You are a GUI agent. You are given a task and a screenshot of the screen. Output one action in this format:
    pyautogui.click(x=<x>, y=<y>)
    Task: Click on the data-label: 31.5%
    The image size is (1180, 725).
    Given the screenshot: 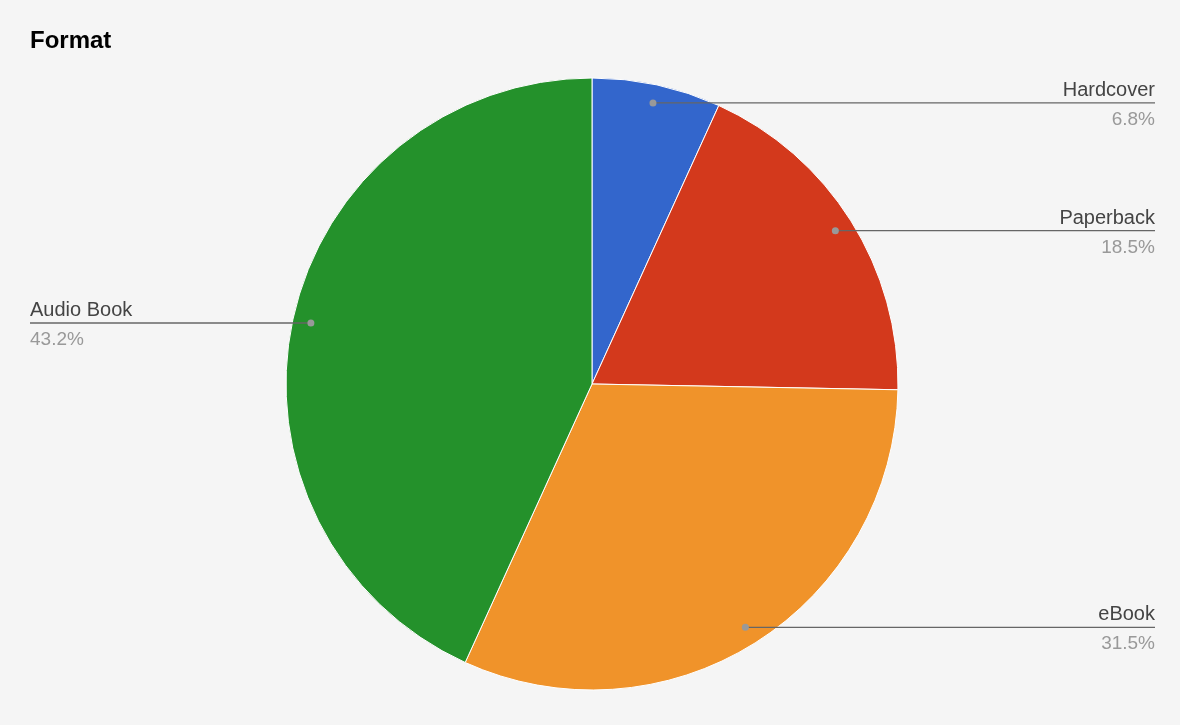 What is the action you would take?
    pyautogui.click(x=1128, y=643)
    